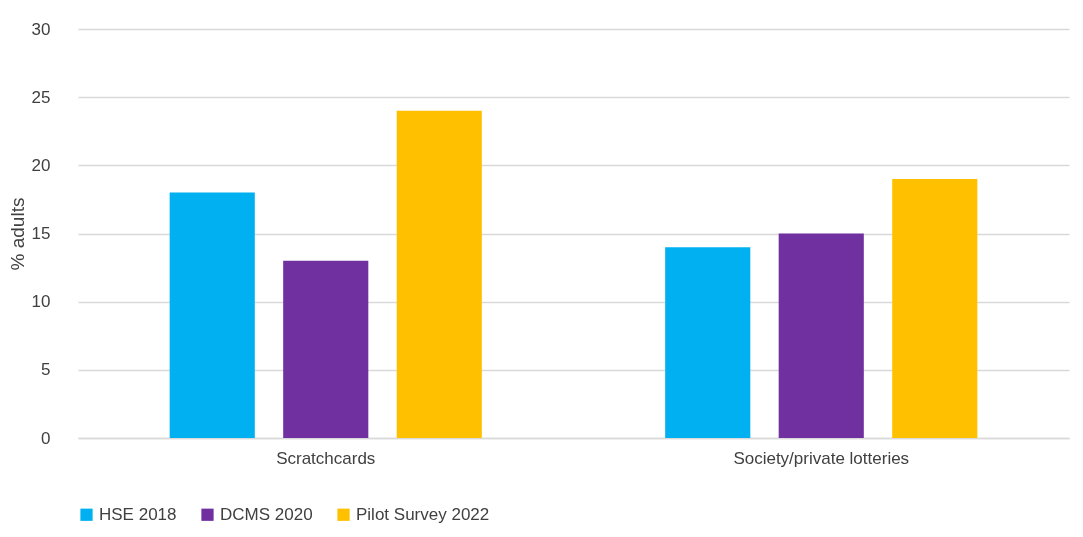 The height and width of the screenshot is (537, 1083). I want to click on x-tick-label: Scratchcards, so click(326, 458).